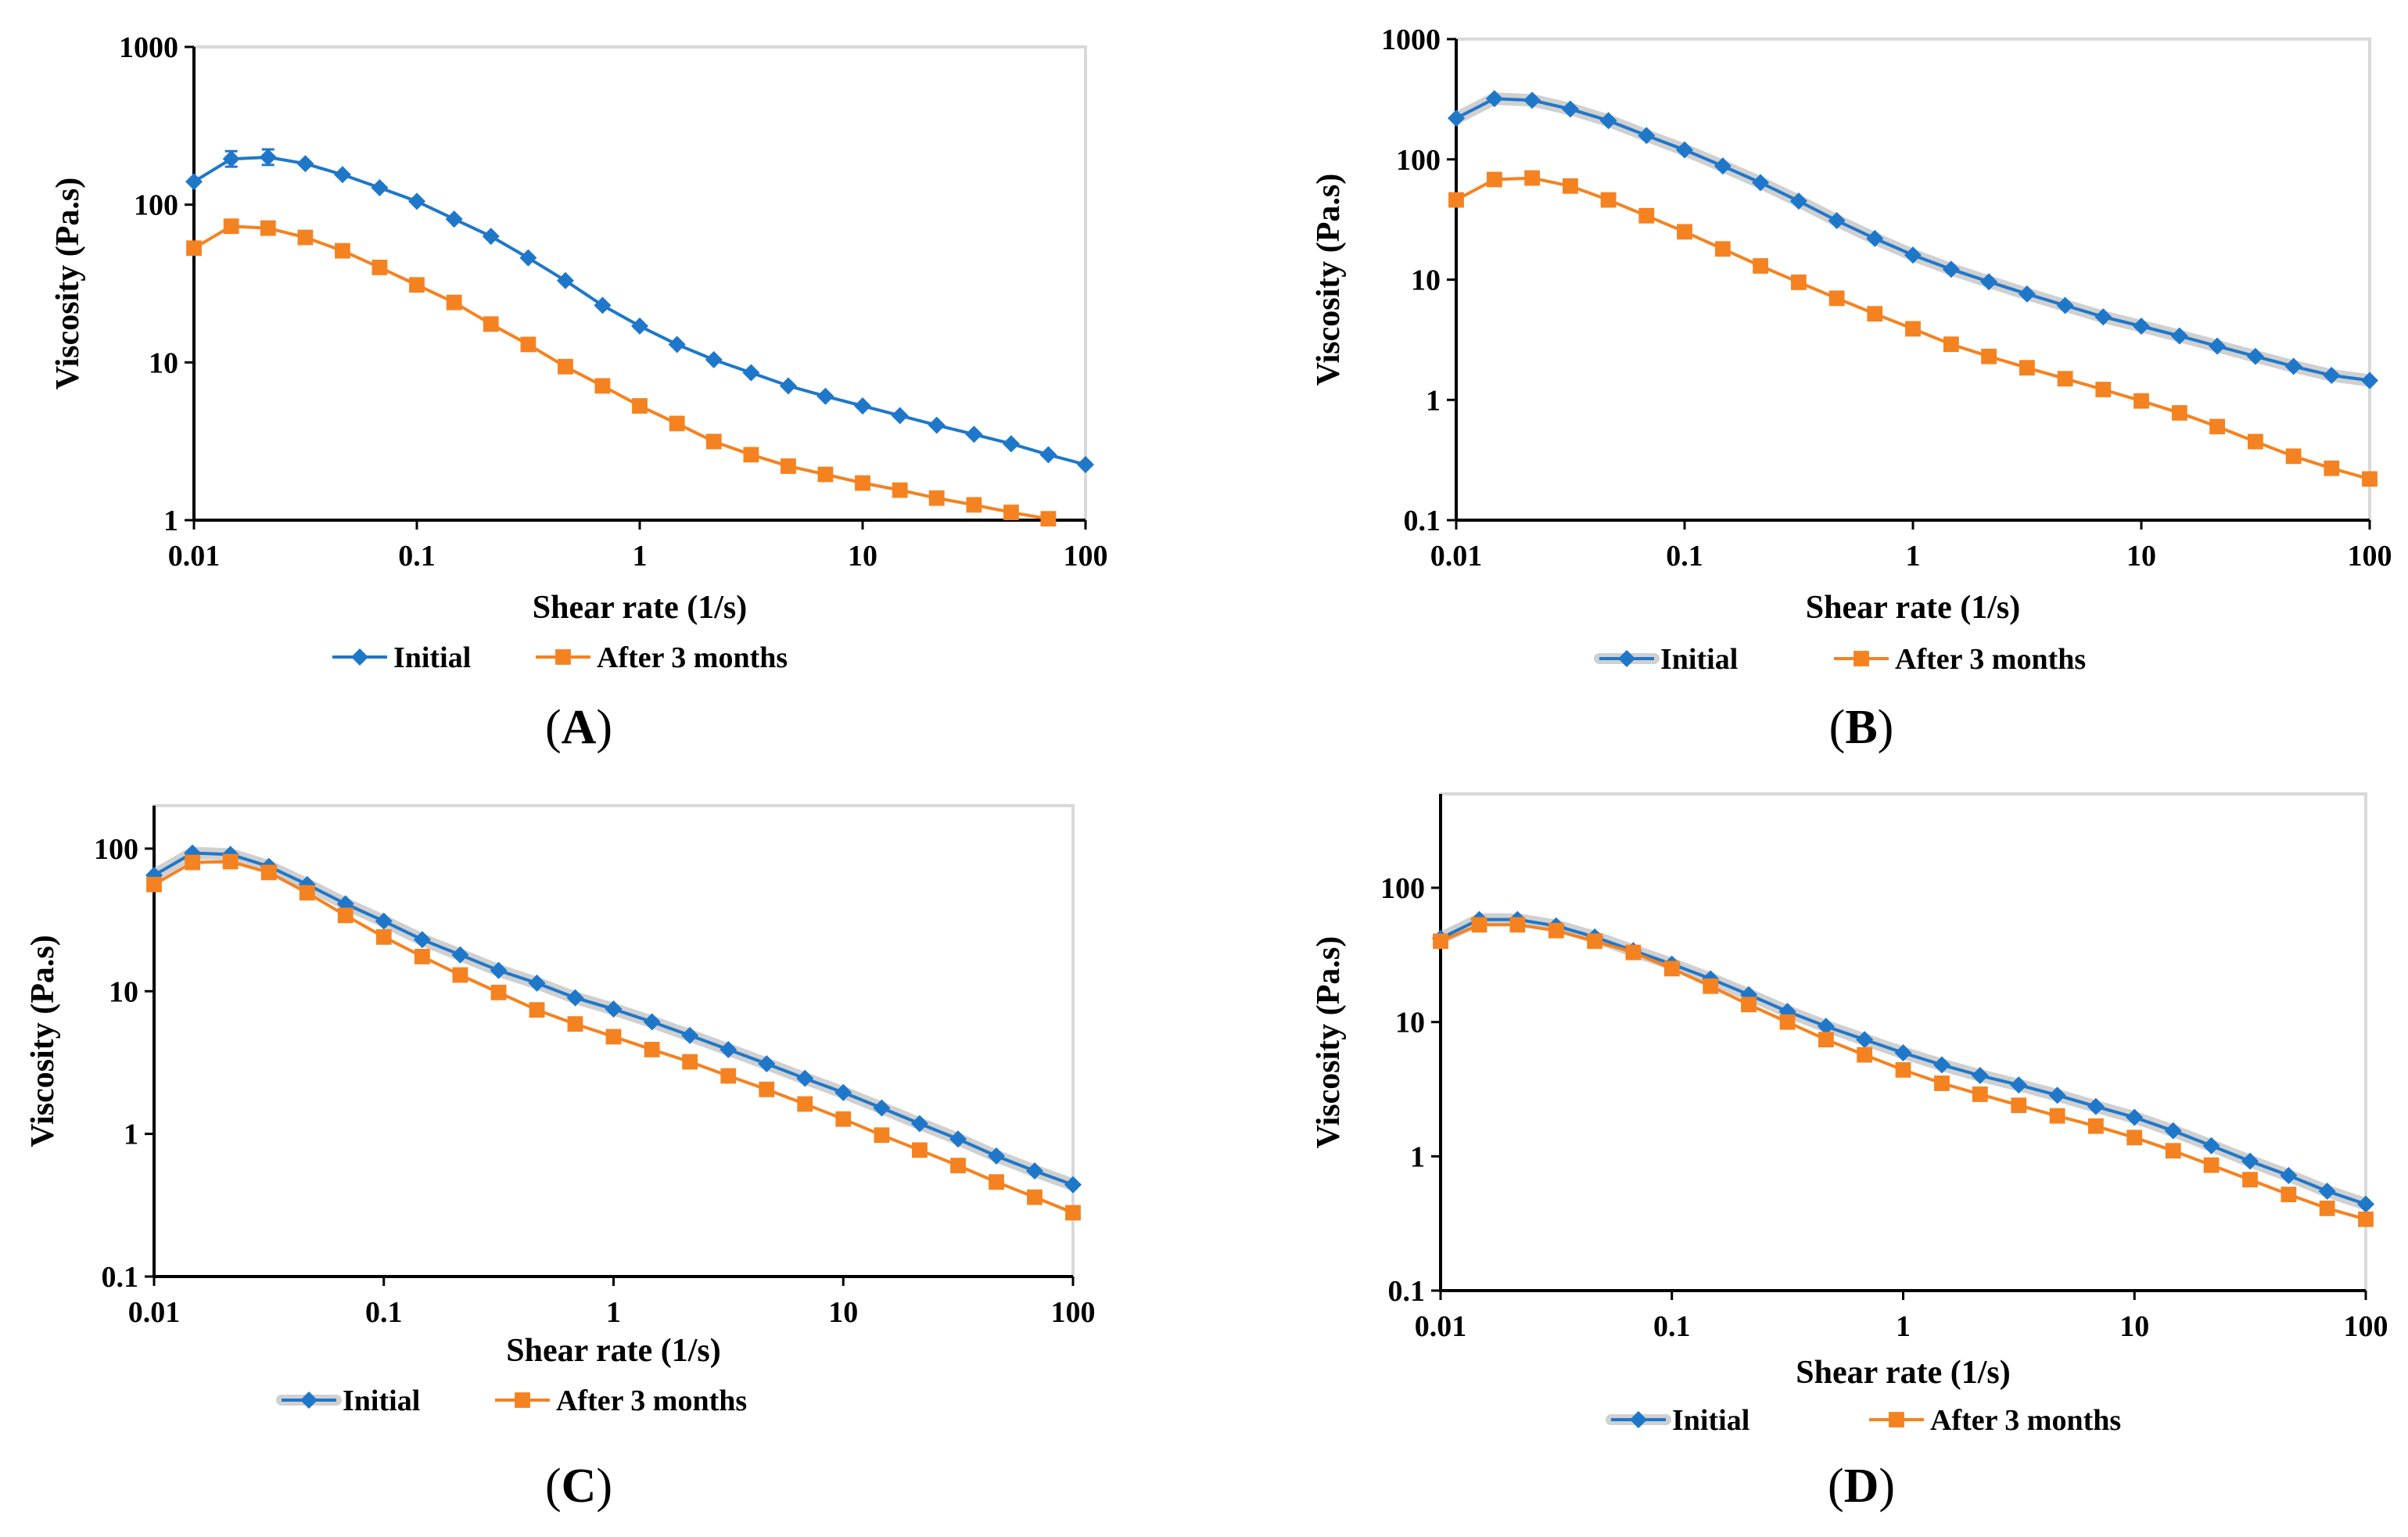 The width and height of the screenshot is (2408, 1537). I want to click on panel-label: (D), so click(1861, 1486).